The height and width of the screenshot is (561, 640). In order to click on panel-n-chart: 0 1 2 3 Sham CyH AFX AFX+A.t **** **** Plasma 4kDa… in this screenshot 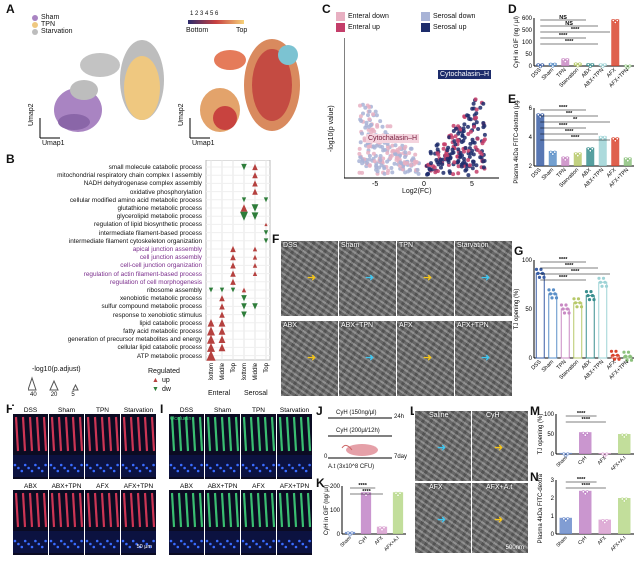, I will do `click(587, 513)`.